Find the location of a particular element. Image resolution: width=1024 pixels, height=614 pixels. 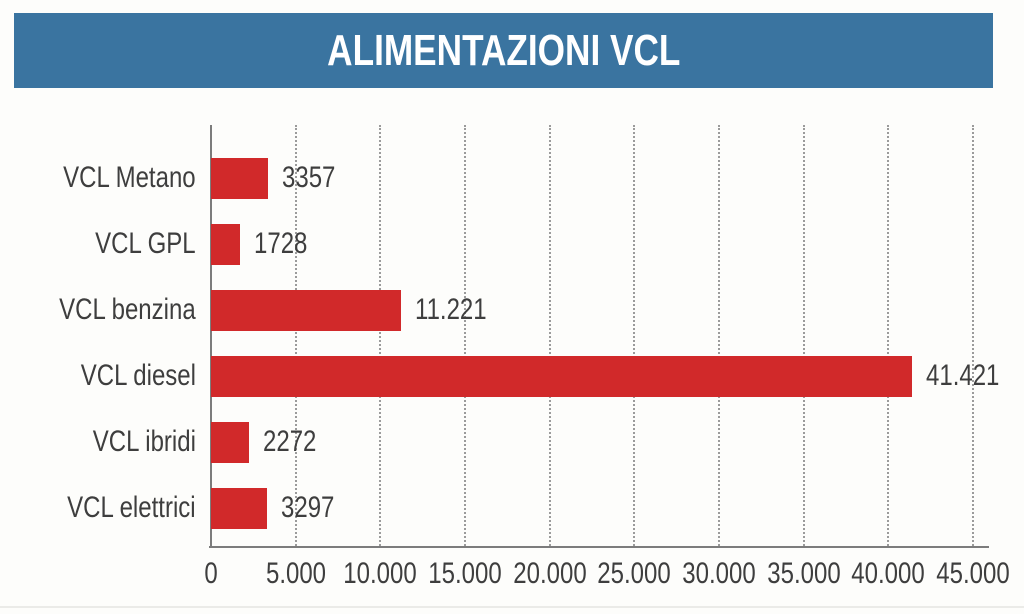

x-tick-label: 45.000 is located at coordinates (973, 573).